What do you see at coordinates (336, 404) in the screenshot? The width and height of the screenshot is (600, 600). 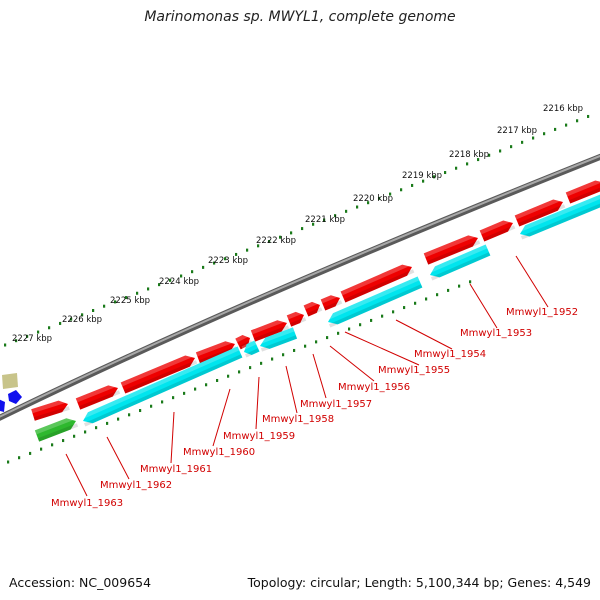 I see `gene-label: Mmwyl1_1957` at bounding box center [336, 404].